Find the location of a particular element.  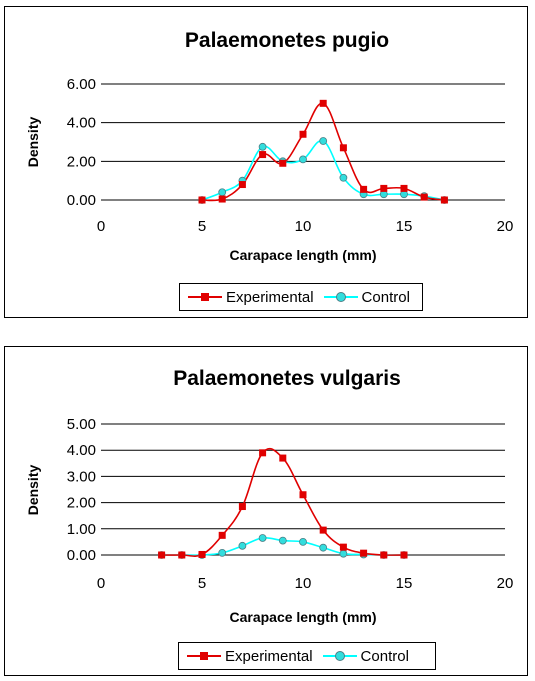

y-tick-label: 1.00 is located at coordinates (81, 529).